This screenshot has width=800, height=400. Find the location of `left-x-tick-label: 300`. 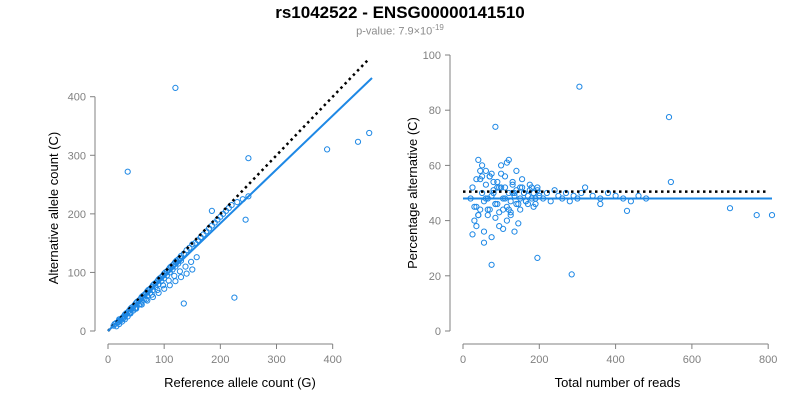

left-x-tick-label: 300 is located at coordinates (276, 360).